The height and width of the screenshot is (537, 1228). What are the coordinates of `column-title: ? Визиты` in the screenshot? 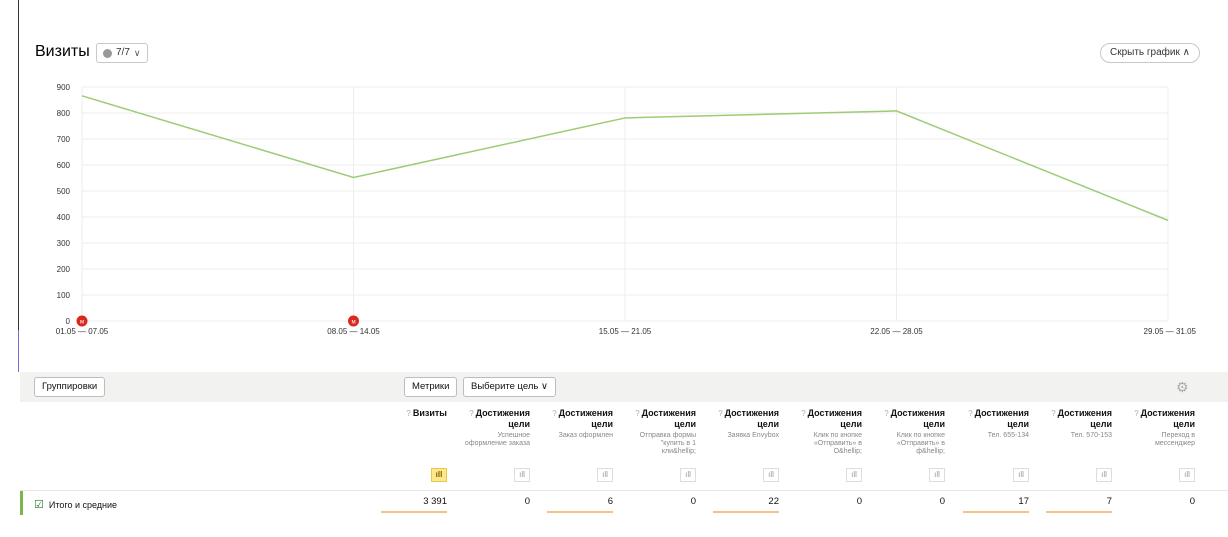 It's located at (412, 413).